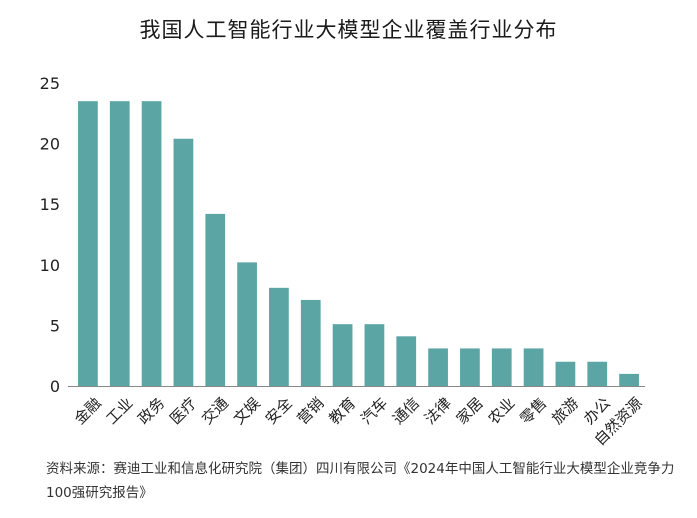 Image resolution: width=697 pixels, height=518 pixels. I want to click on x-tick-label: 通信, so click(406, 411).